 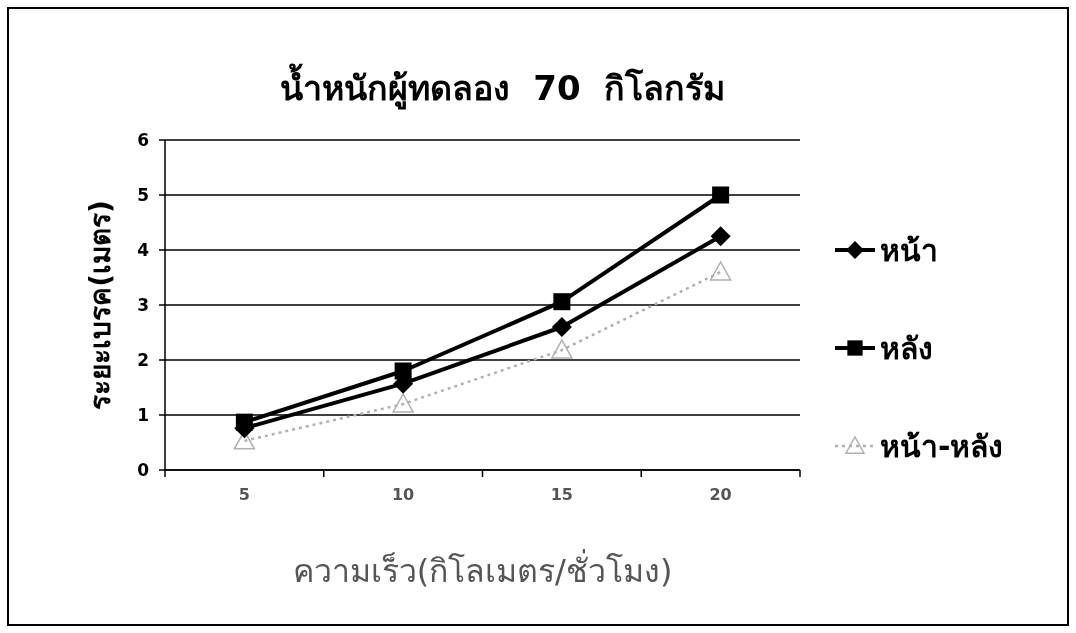 What do you see at coordinates (143, 470) in the screenshot?
I see `y-tick-label: 0` at bounding box center [143, 470].